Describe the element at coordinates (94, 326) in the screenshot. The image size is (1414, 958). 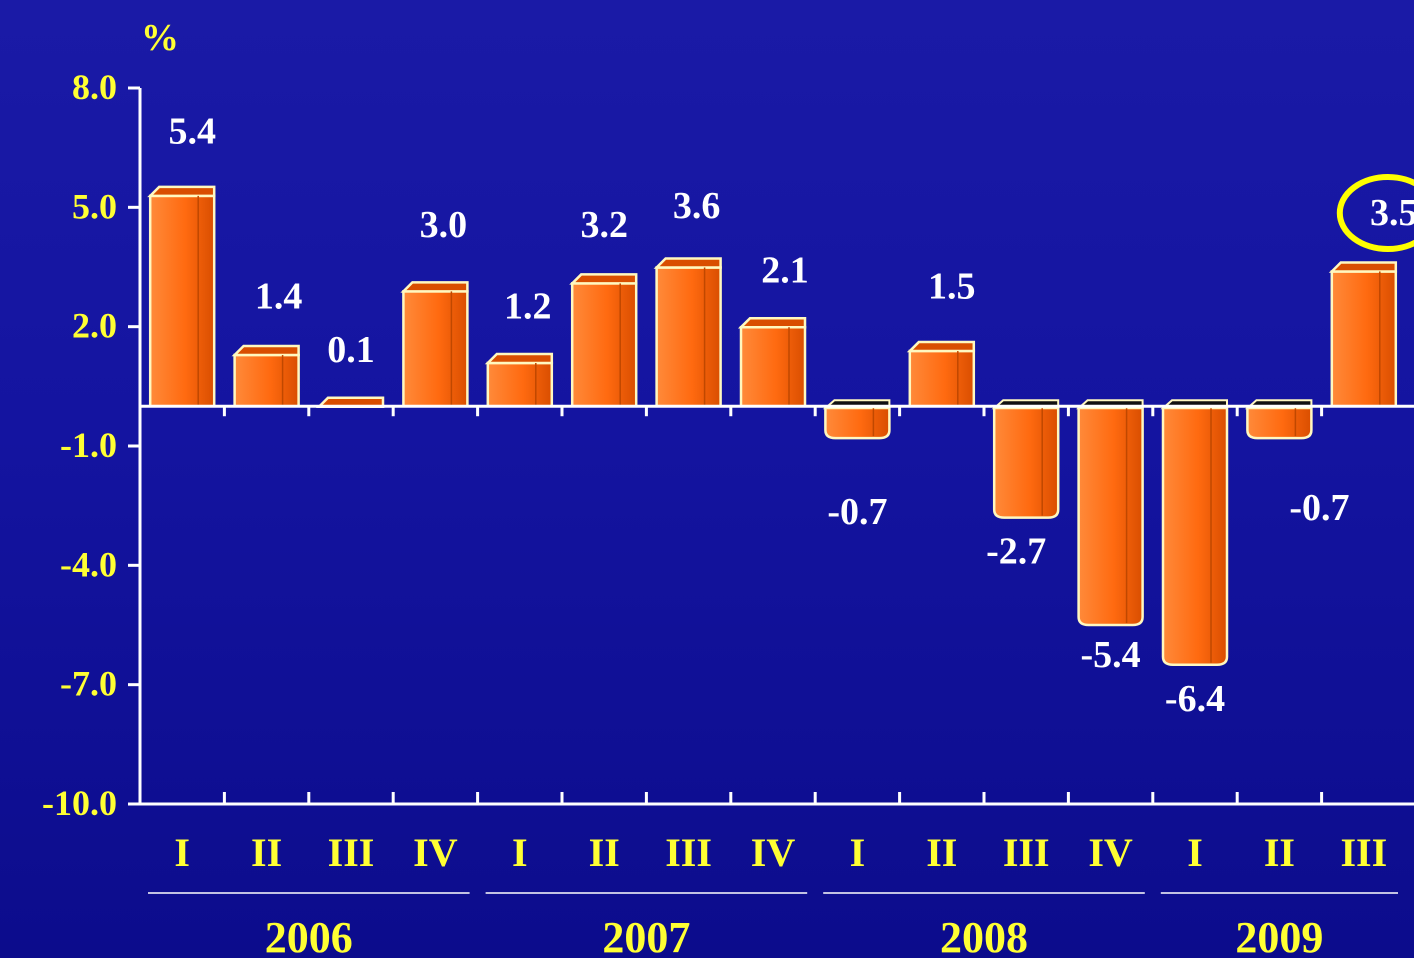
I see `y-tick-label: 2.0` at that location.